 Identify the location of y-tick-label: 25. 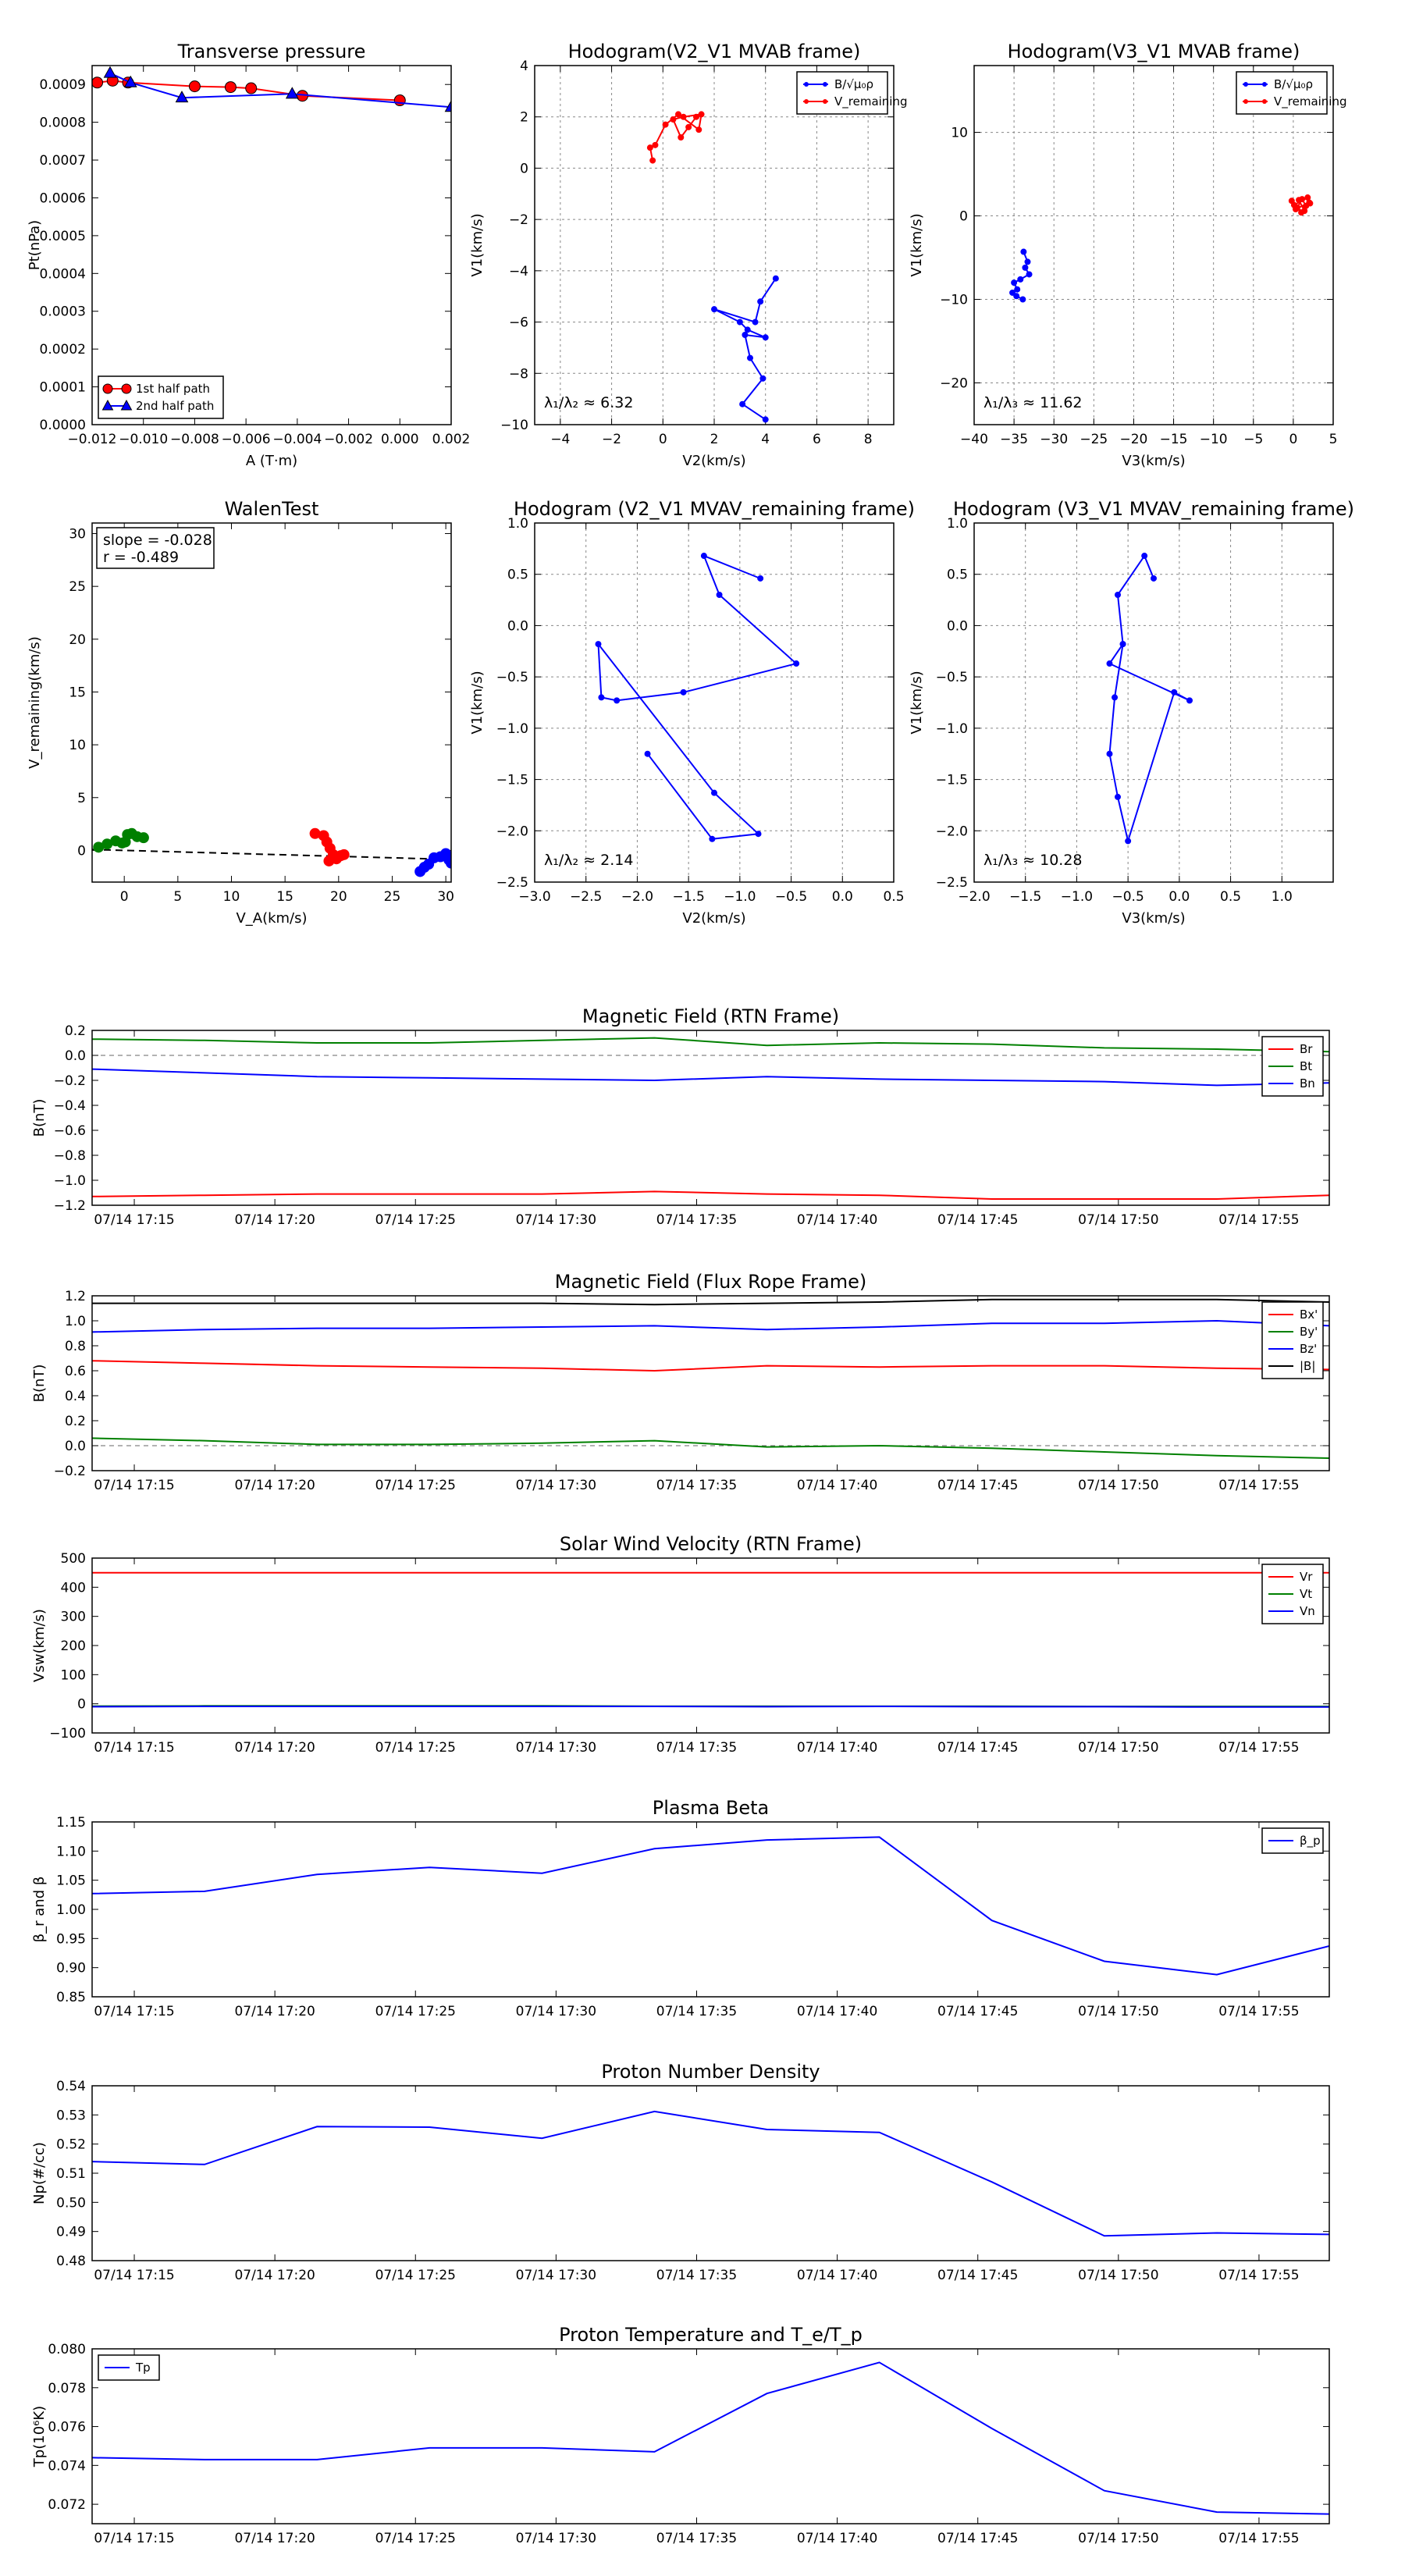
(77, 587).